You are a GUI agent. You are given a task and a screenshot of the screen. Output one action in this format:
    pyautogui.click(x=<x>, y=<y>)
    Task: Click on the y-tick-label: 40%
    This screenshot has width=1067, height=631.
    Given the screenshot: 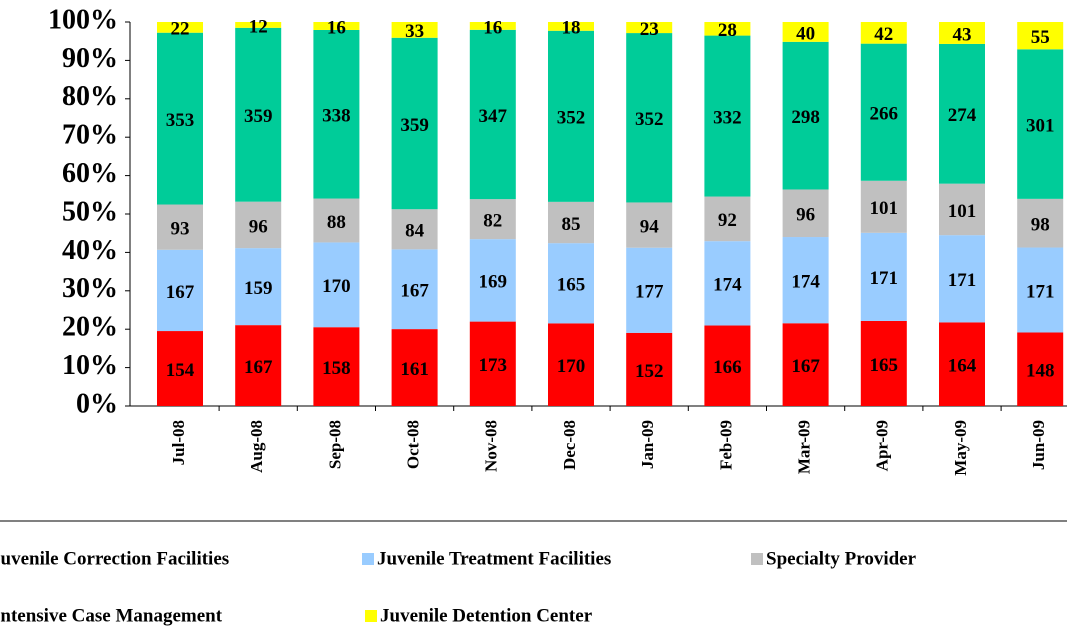 What is the action you would take?
    pyautogui.click(x=90, y=250)
    